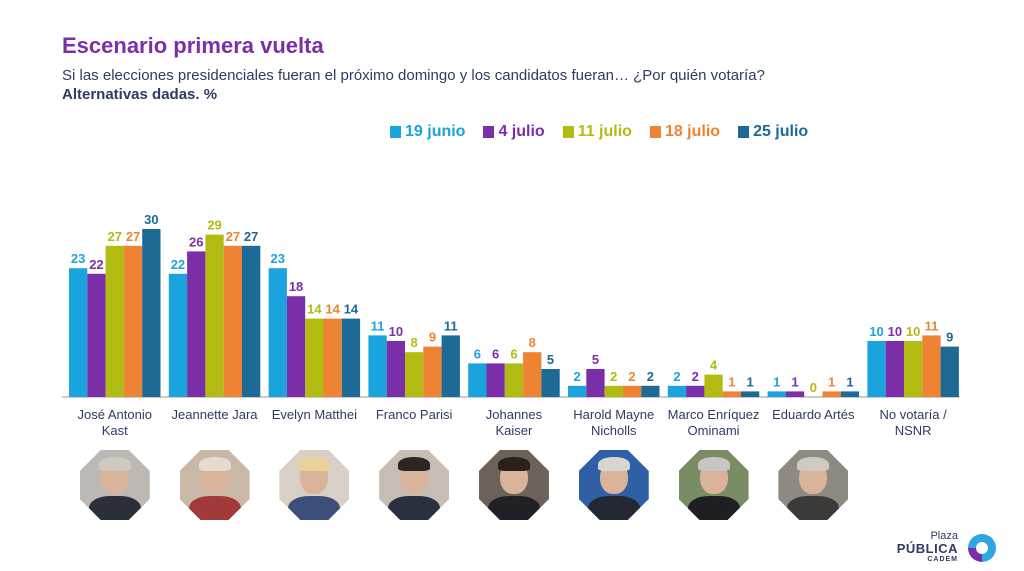 This screenshot has height=571, width=1024. I want to click on data-label: 0, so click(813, 387).